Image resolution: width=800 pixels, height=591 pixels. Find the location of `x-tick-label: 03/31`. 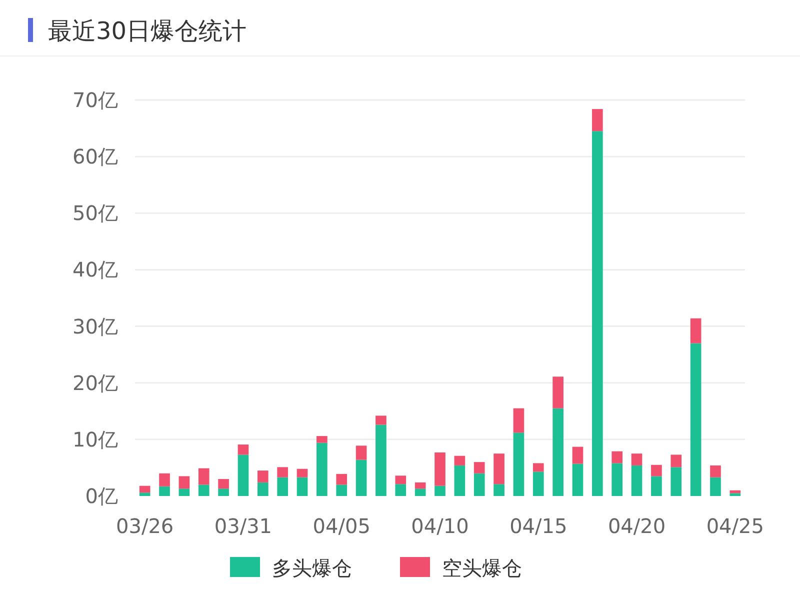

x-tick-label: 03/31 is located at coordinates (243, 526).